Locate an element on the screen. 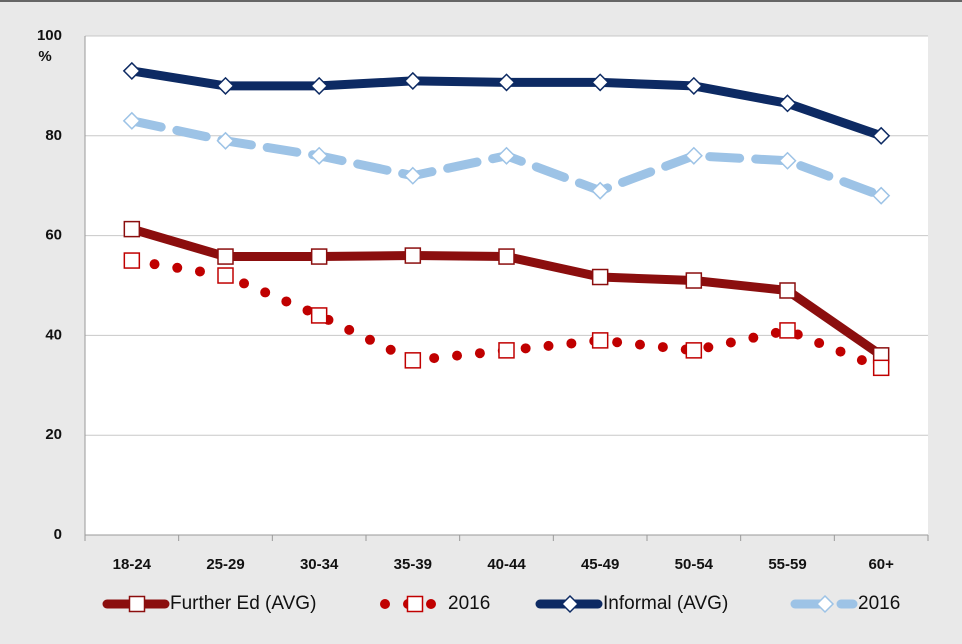 The width and height of the screenshot is (962, 644). y-tick-label: 20 is located at coordinates (53, 434).